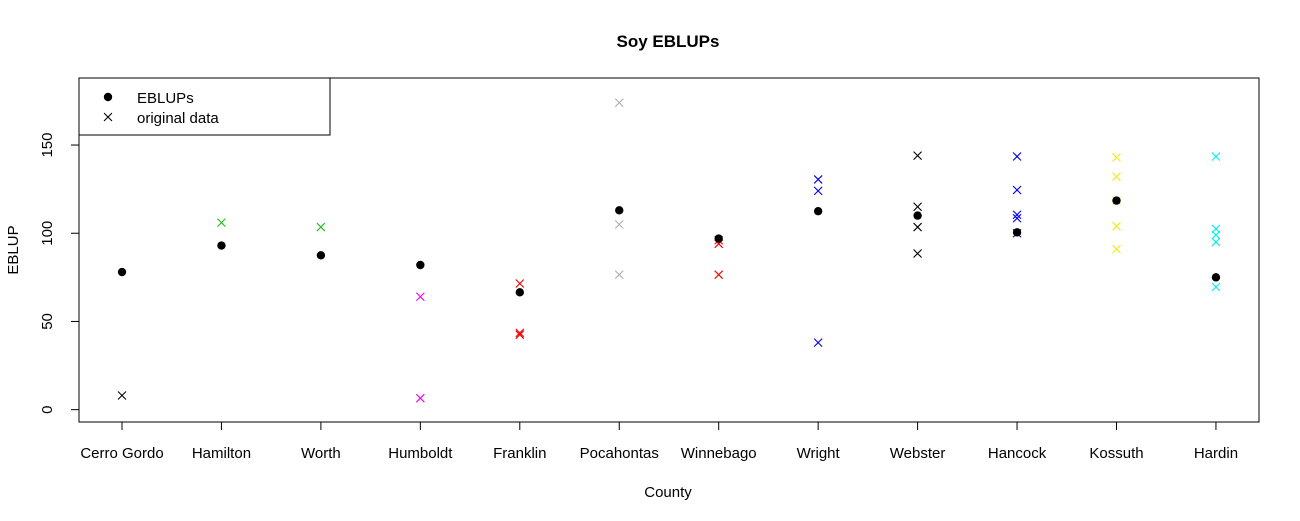 This screenshot has width=1300, height=521. Describe the element at coordinates (668, 492) in the screenshot. I see `x-axis-label: County` at that location.